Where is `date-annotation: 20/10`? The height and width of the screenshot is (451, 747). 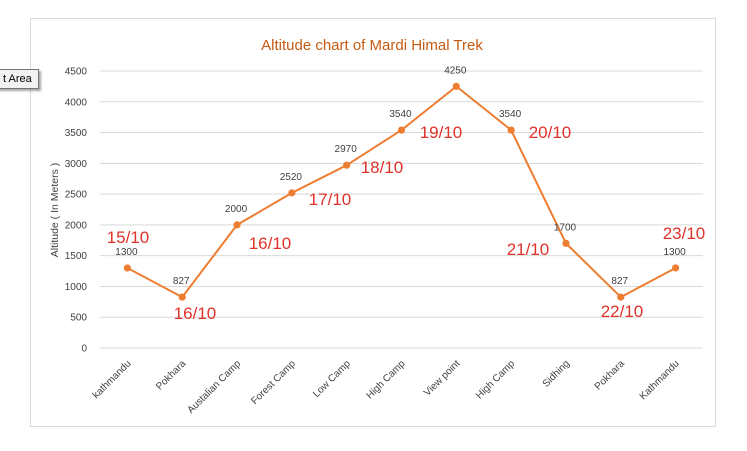 date-annotation: 20/10 is located at coordinates (550, 132).